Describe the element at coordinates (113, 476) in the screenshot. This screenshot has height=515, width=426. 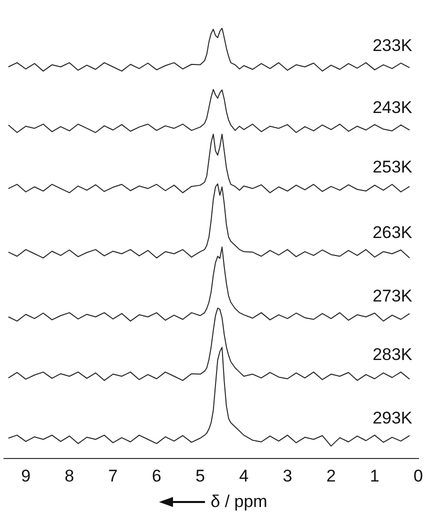
I see `x-tick-label: 7` at that location.